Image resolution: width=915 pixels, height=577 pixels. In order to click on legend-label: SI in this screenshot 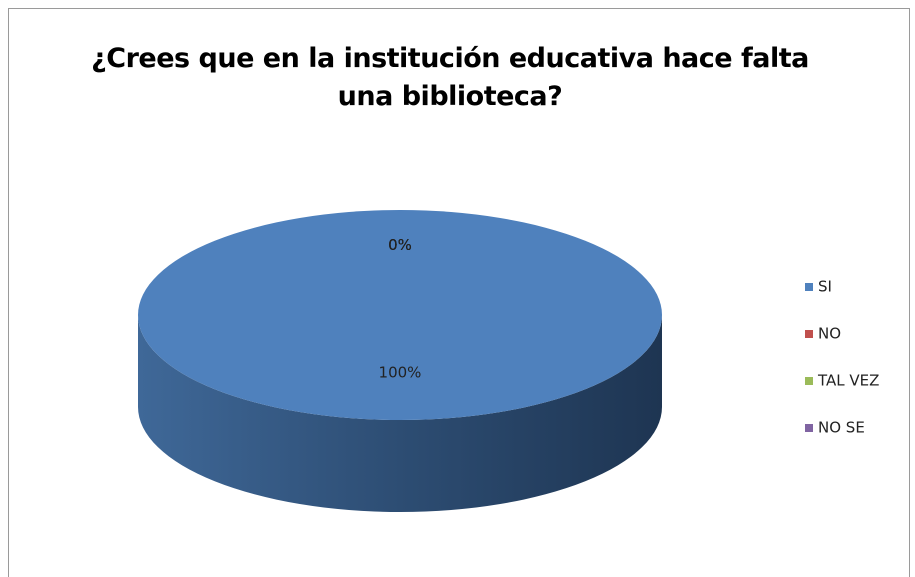, I will do `click(825, 287)`.